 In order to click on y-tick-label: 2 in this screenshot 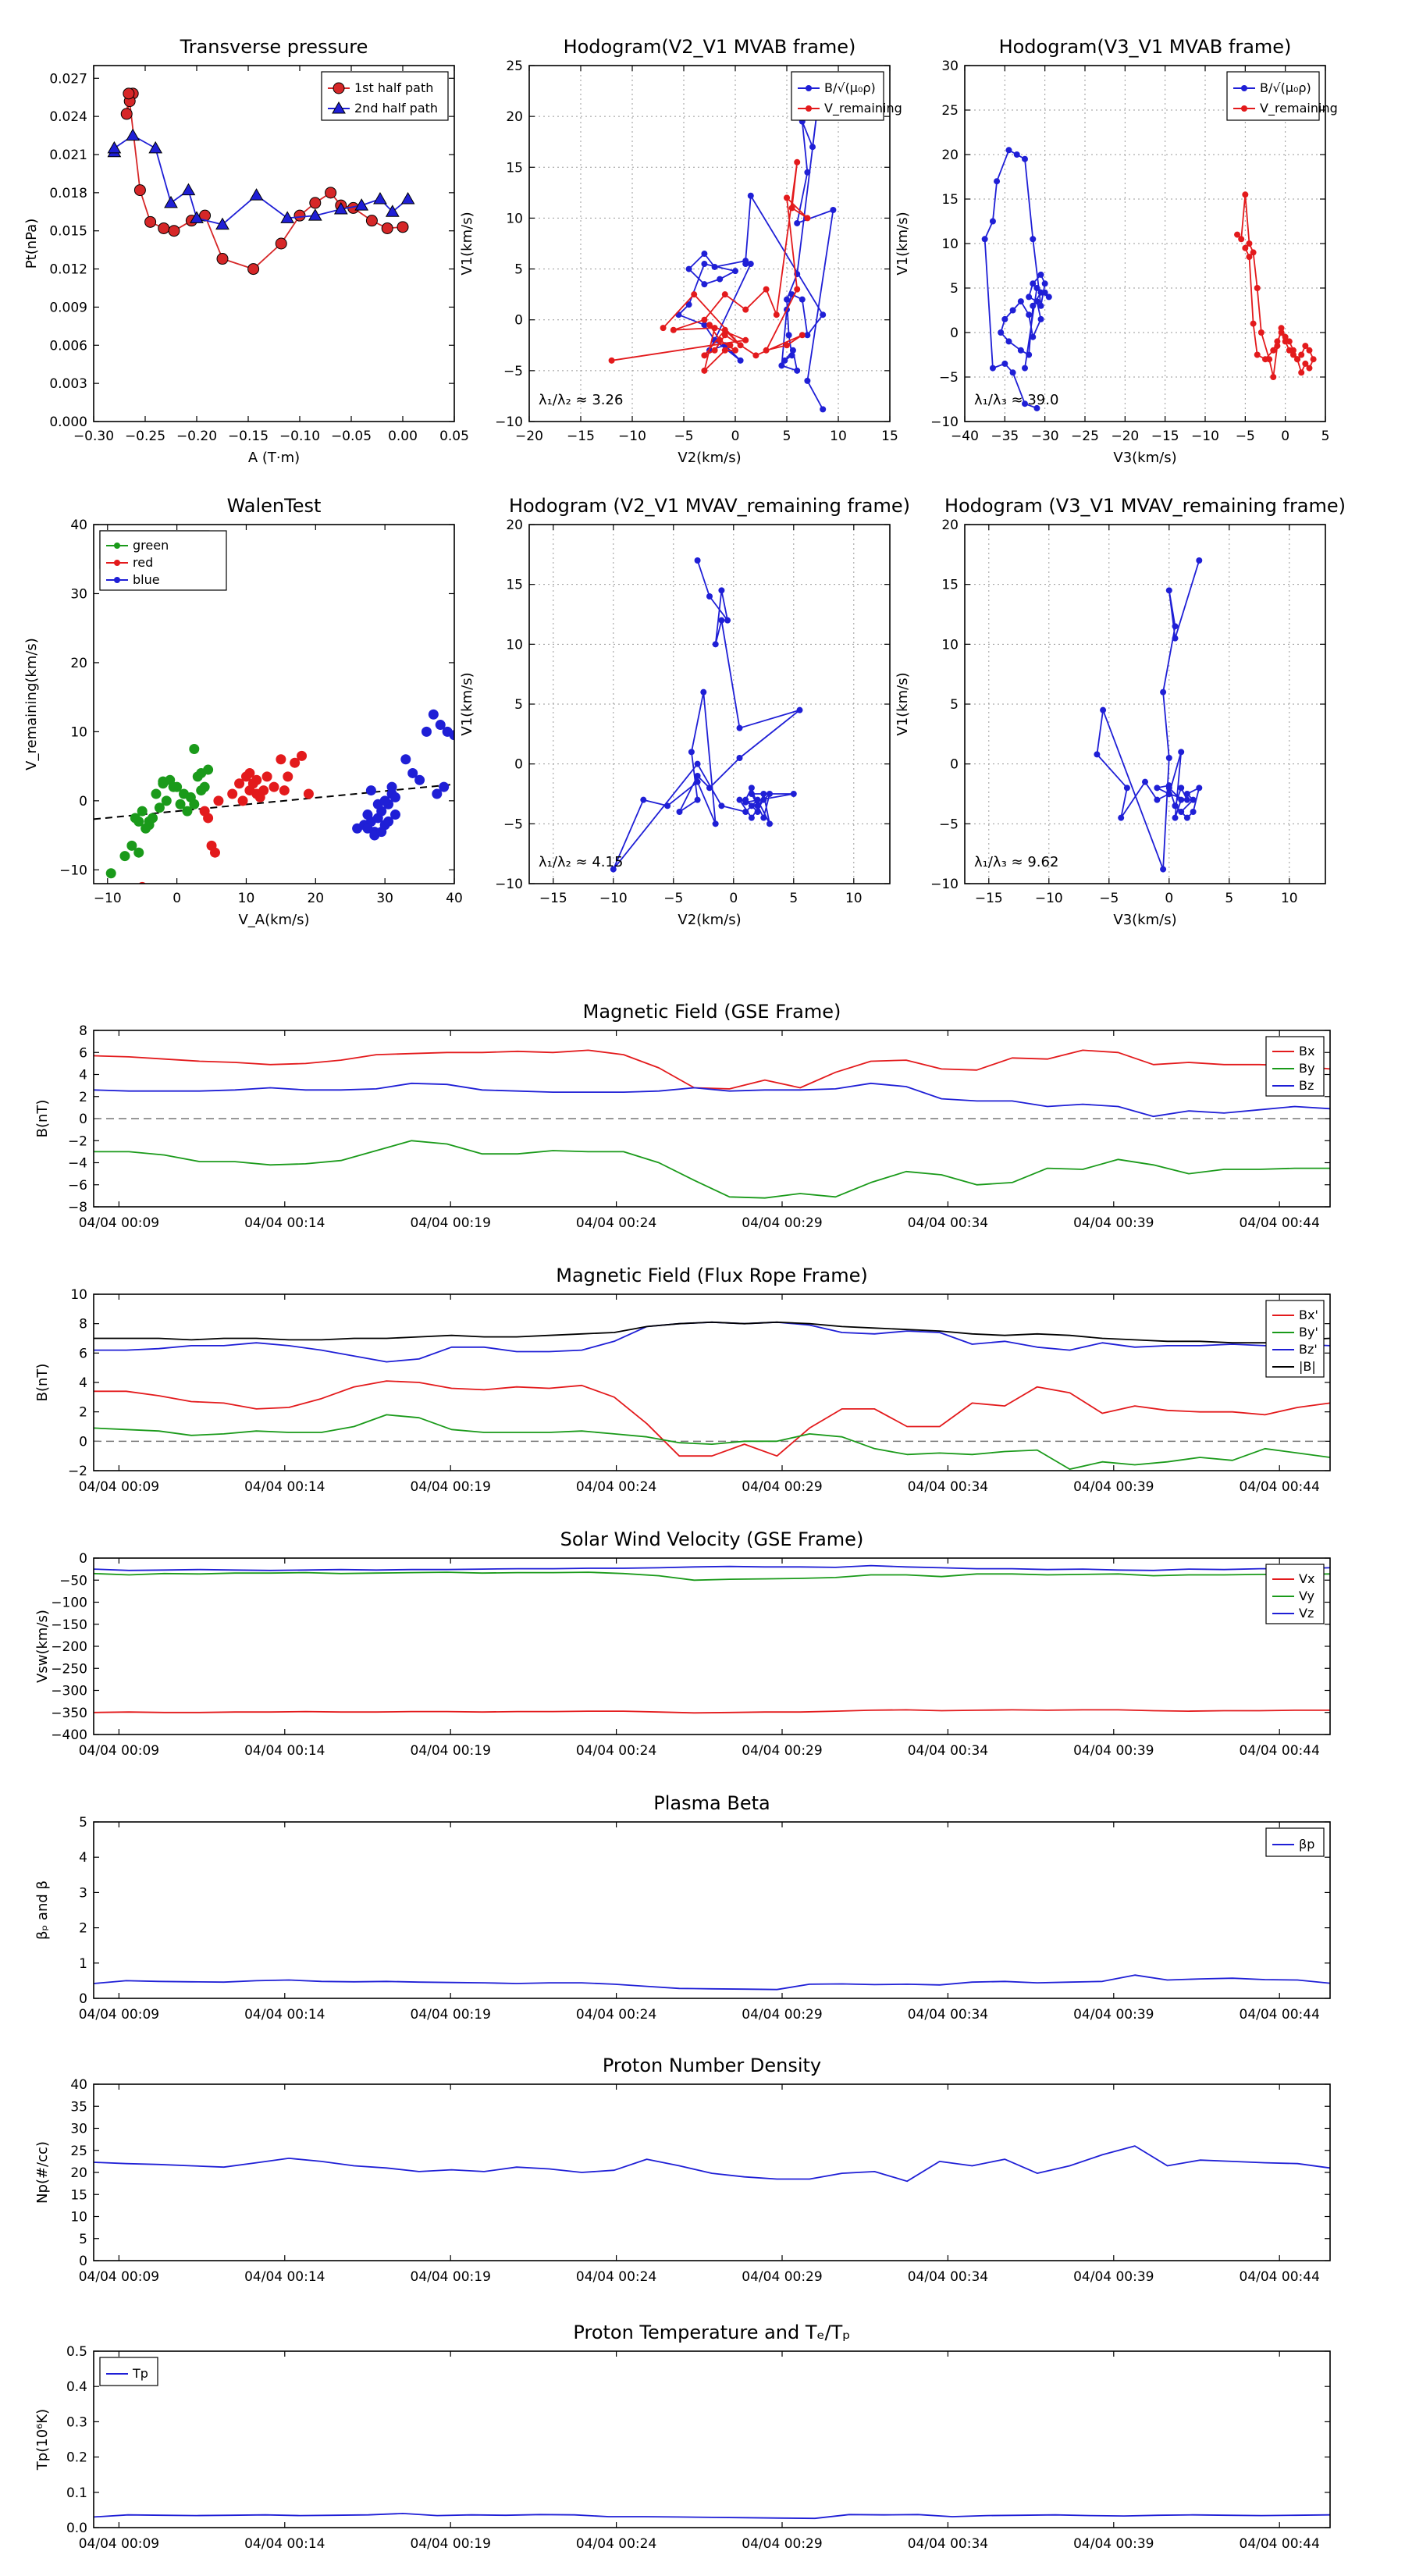, I will do `click(83, 1929)`.